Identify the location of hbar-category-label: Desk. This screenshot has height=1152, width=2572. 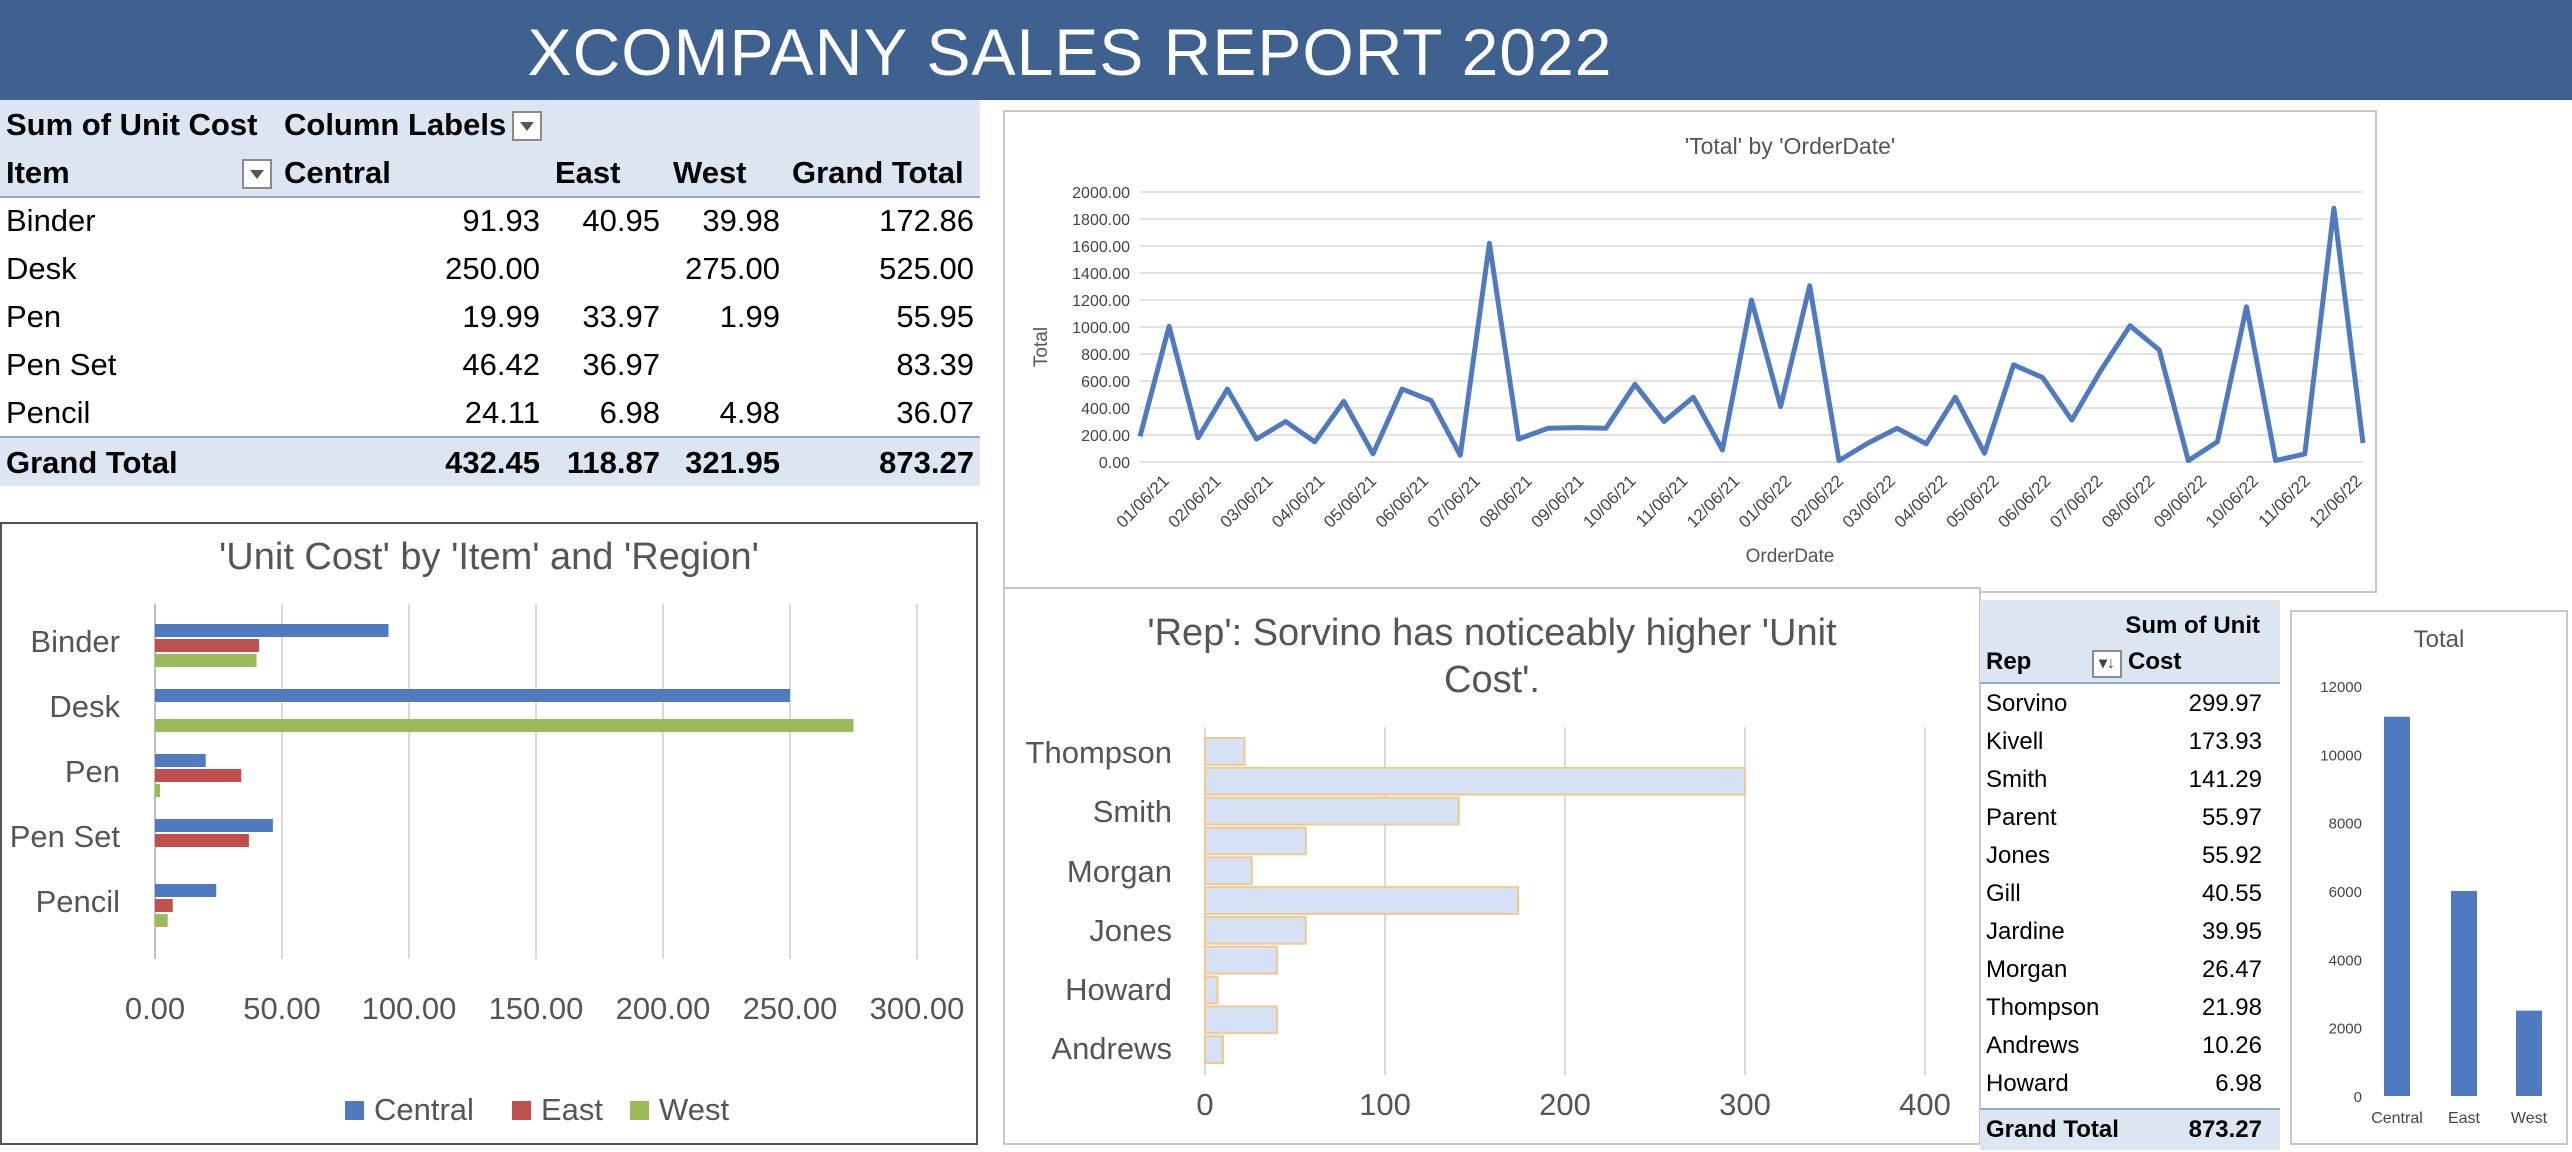
(84, 706).